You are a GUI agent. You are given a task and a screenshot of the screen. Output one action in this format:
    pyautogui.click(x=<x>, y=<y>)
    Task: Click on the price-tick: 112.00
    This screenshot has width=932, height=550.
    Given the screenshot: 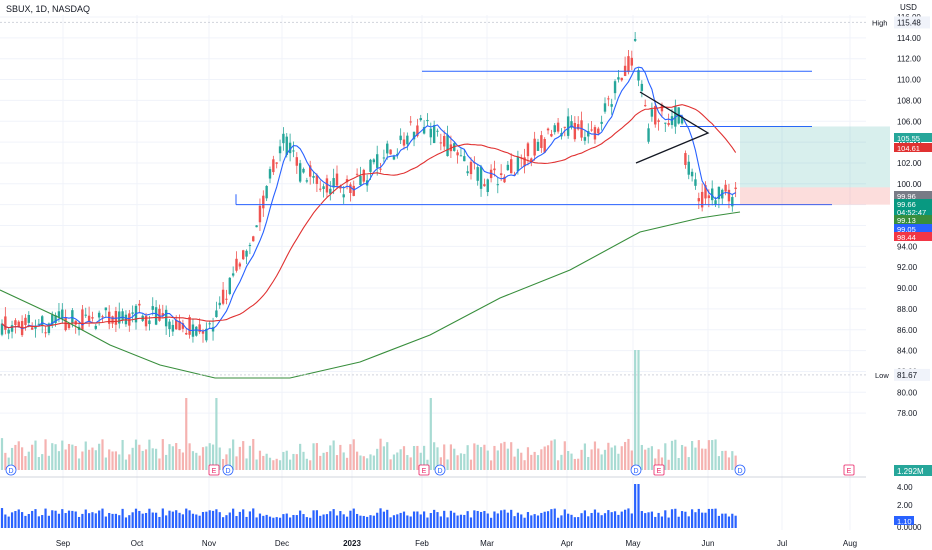 What is the action you would take?
    pyautogui.click(x=909, y=59)
    